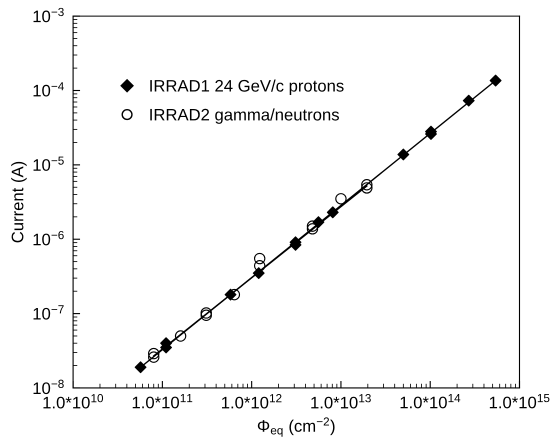 The width and height of the screenshot is (558, 448). I want to click on y-tick-label: 10$^{−5}$, so click(49, 163).